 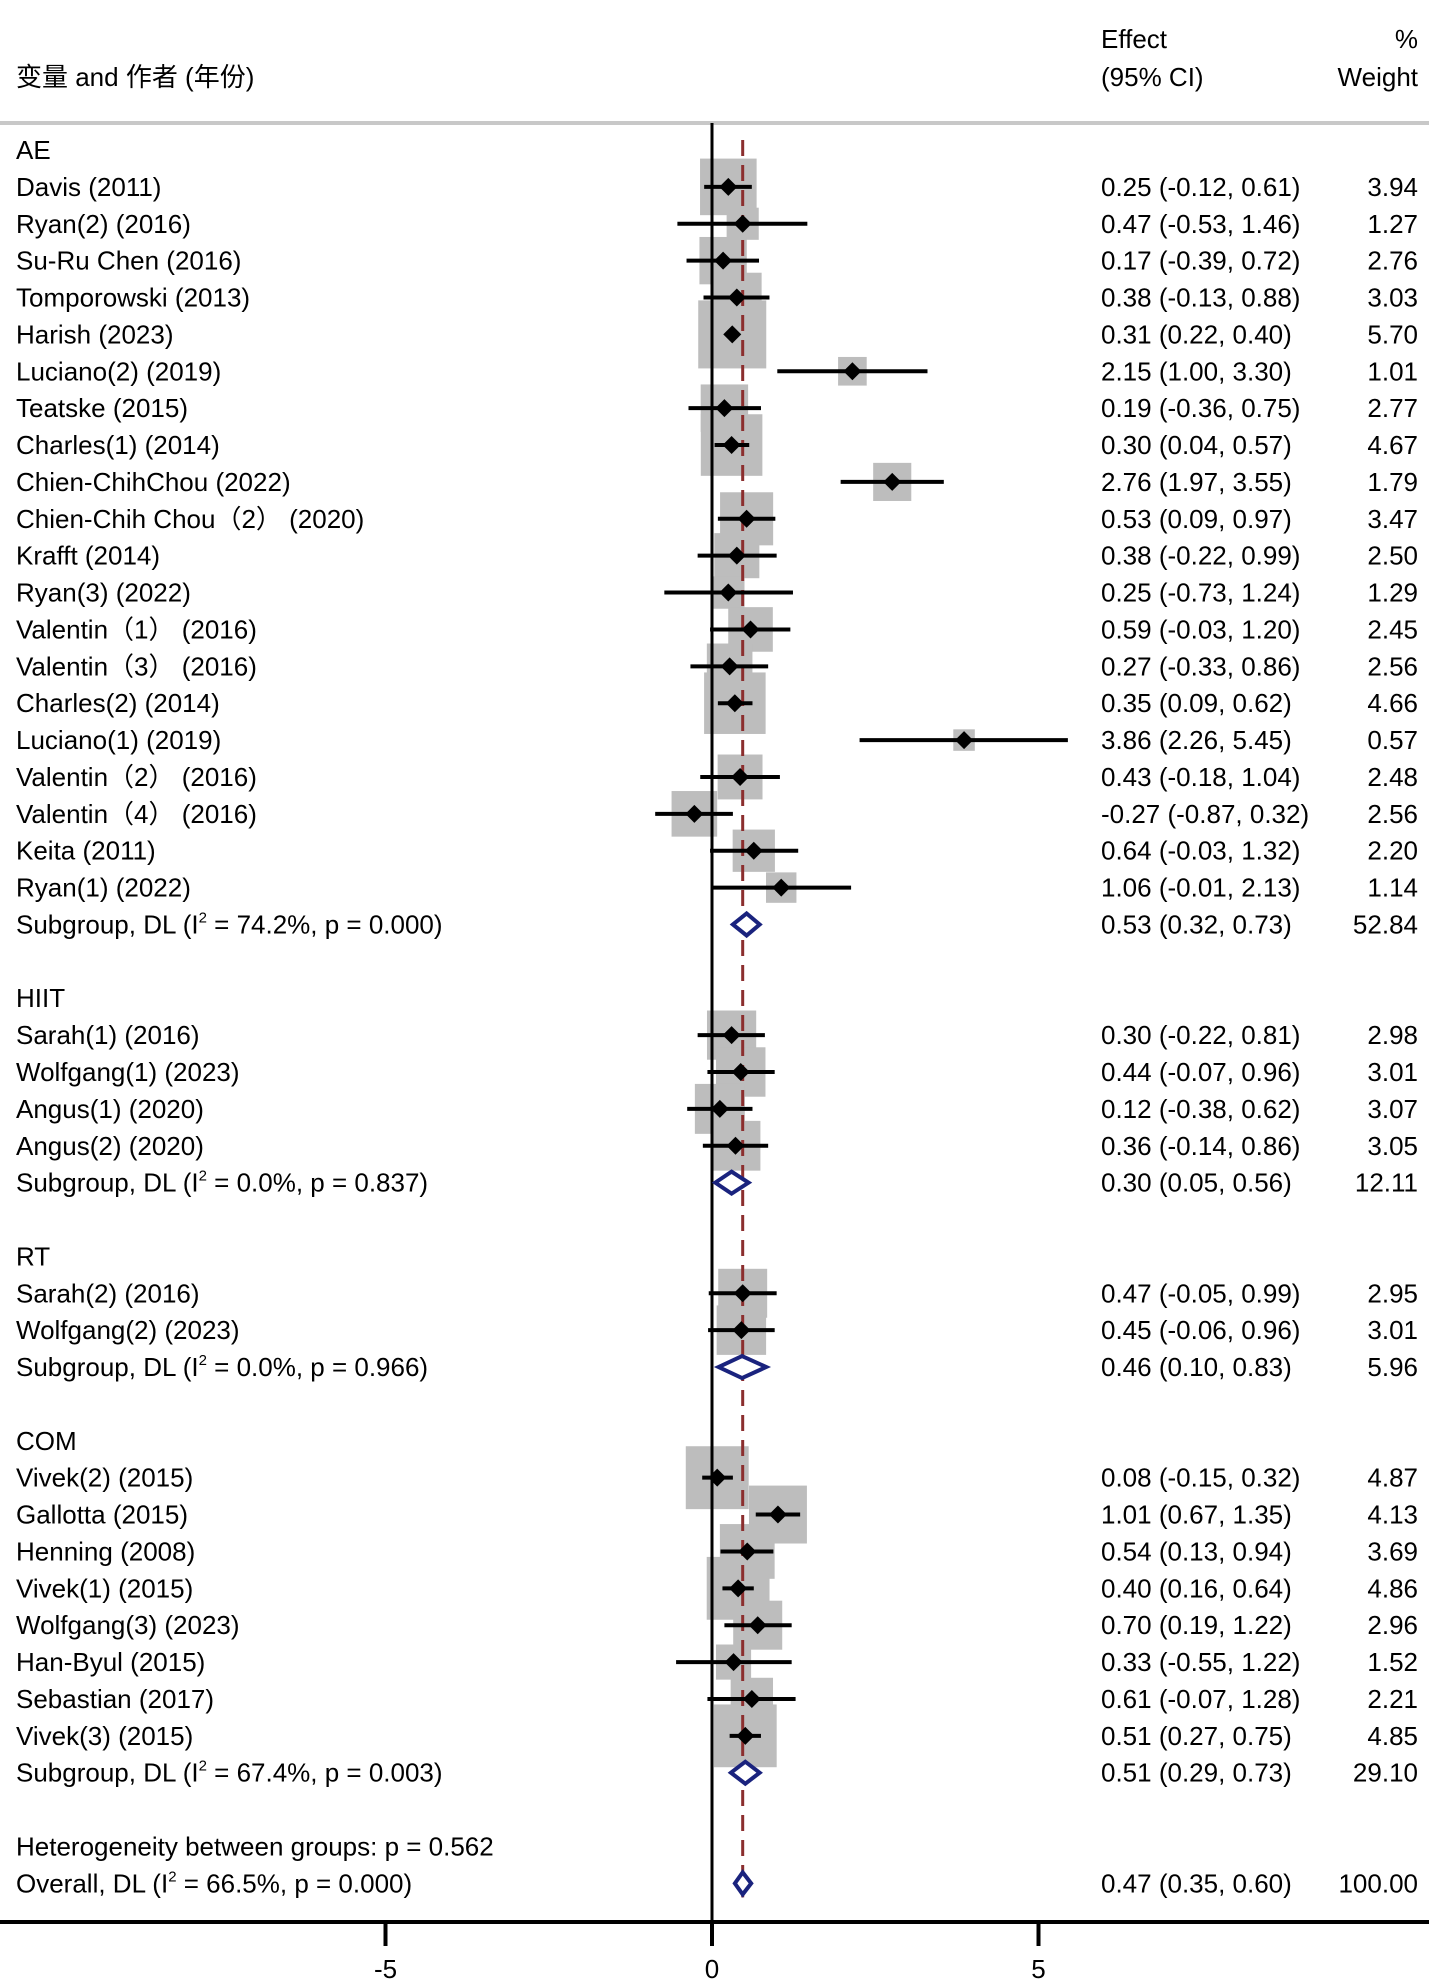 What do you see at coordinates (1196, 371) in the screenshot?
I see `effect-ci-value: 2.15 (1.00, 3.30)` at bounding box center [1196, 371].